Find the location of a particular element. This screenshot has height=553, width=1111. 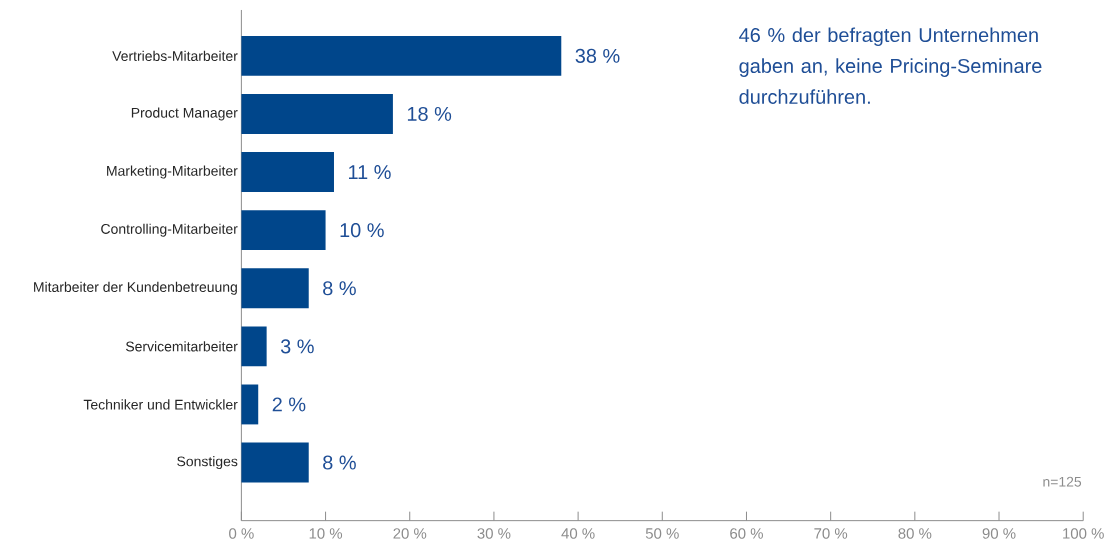

x-tick-label: 40 % is located at coordinates (578, 533).